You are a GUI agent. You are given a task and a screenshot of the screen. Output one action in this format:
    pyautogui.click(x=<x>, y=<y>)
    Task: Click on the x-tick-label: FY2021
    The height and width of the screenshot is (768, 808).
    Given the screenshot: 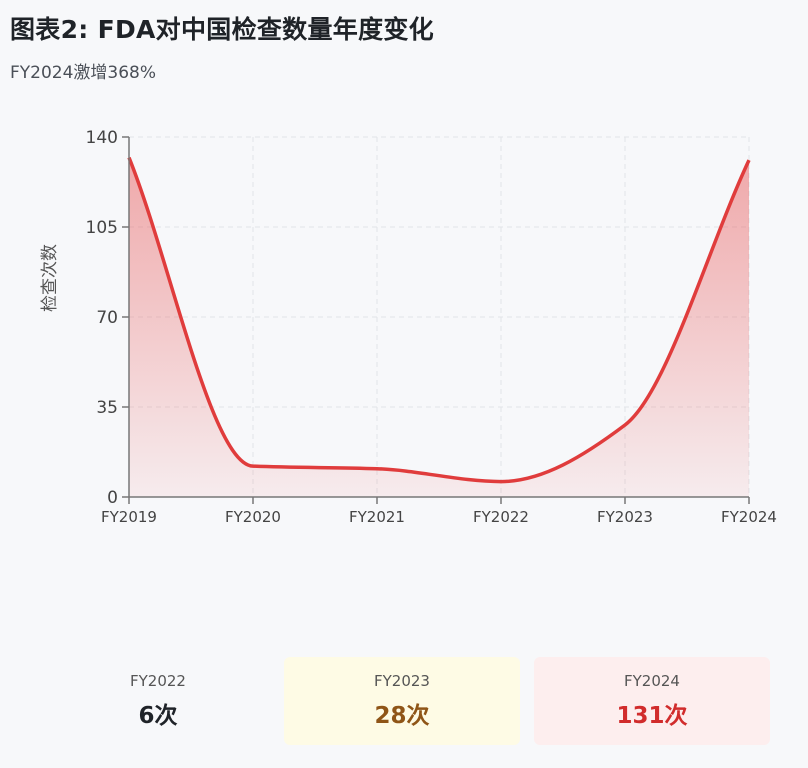 What is the action you would take?
    pyautogui.click(x=377, y=517)
    